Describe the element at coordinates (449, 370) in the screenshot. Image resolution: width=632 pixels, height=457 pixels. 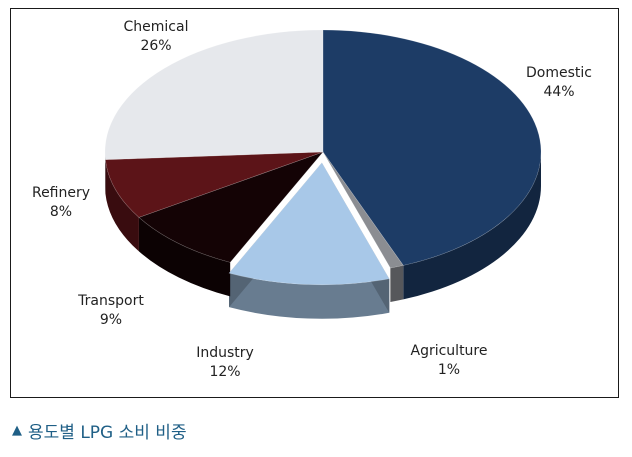
I see `slice-value-agriculture: 1%` at that location.